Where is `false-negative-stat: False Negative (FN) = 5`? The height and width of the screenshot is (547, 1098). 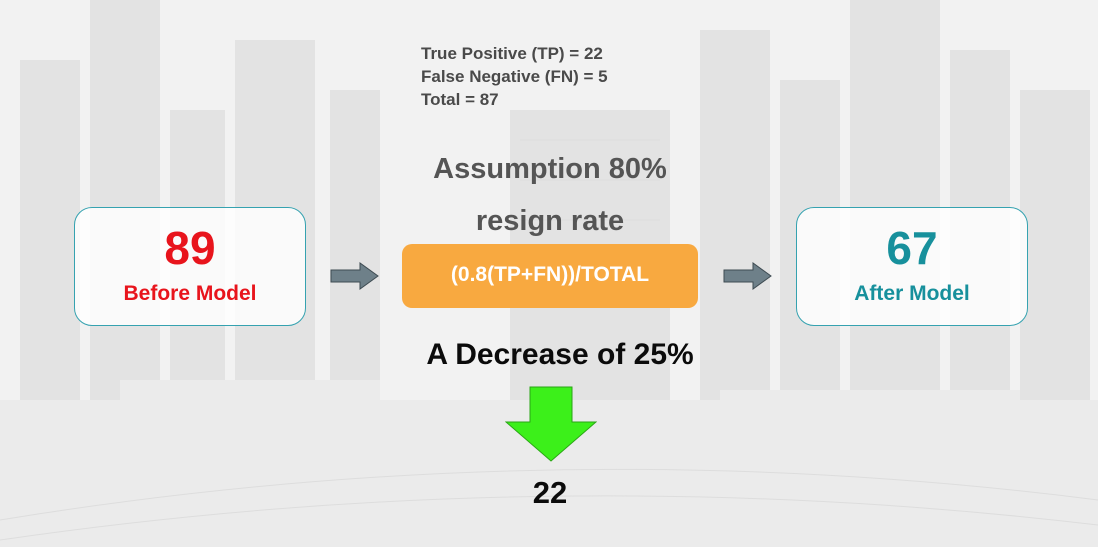
false-negative-stat: False Negative (FN) = 5 is located at coordinates (514, 76).